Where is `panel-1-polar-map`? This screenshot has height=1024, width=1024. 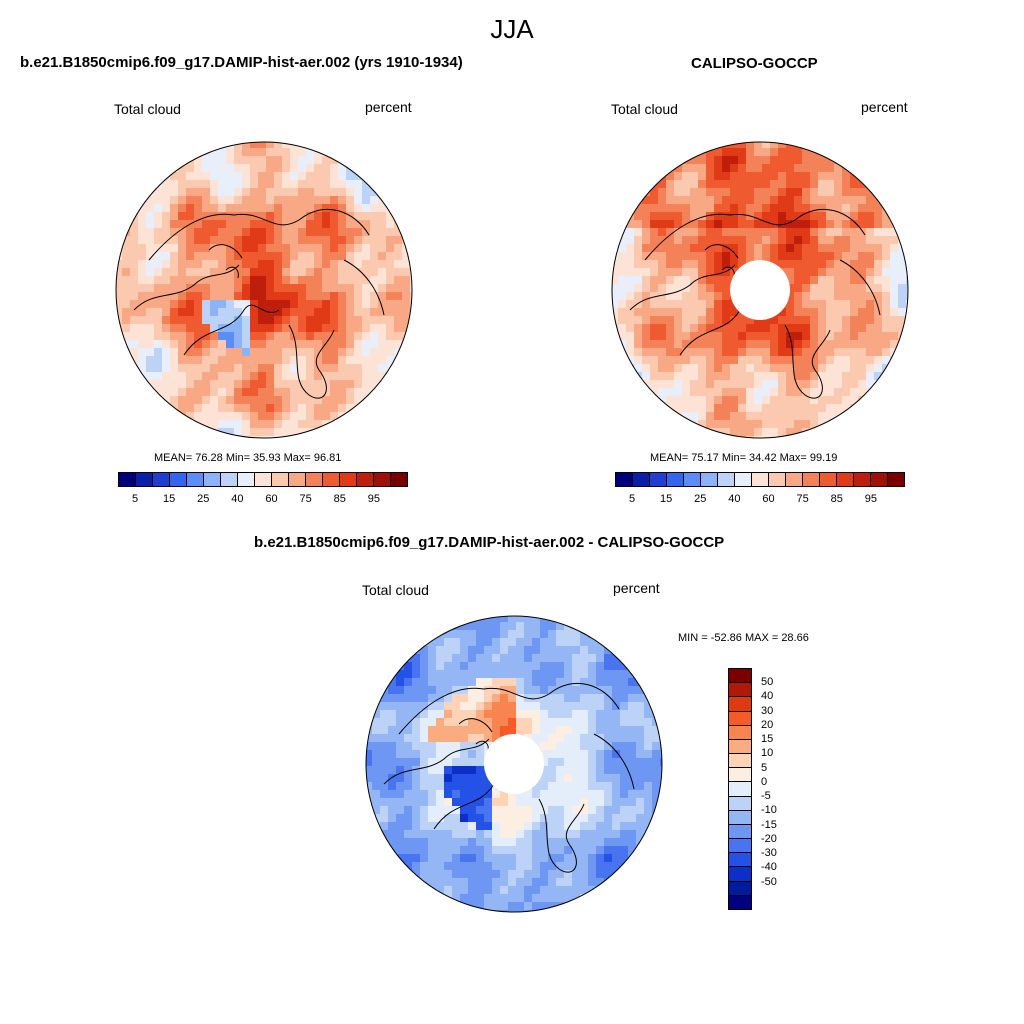
panel-1-polar-map is located at coordinates (264, 290).